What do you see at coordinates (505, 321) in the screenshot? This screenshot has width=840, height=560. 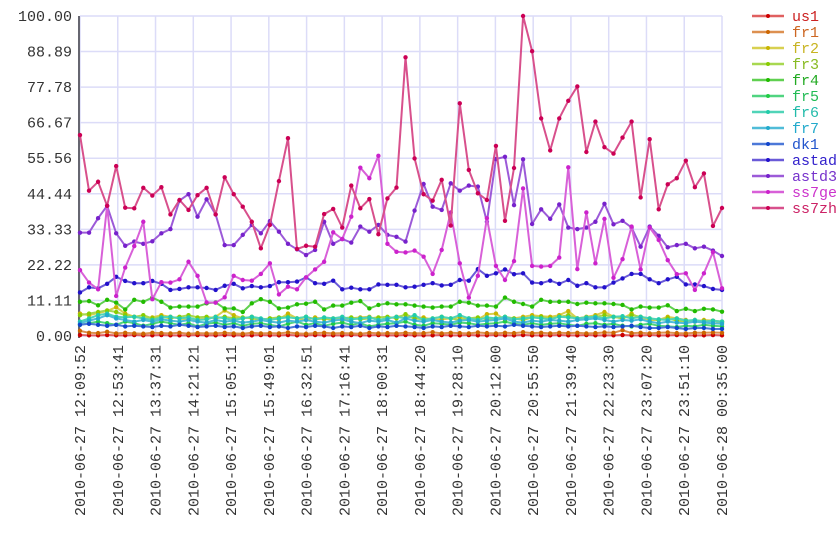 I see `data-point-fr5` at bounding box center [505, 321].